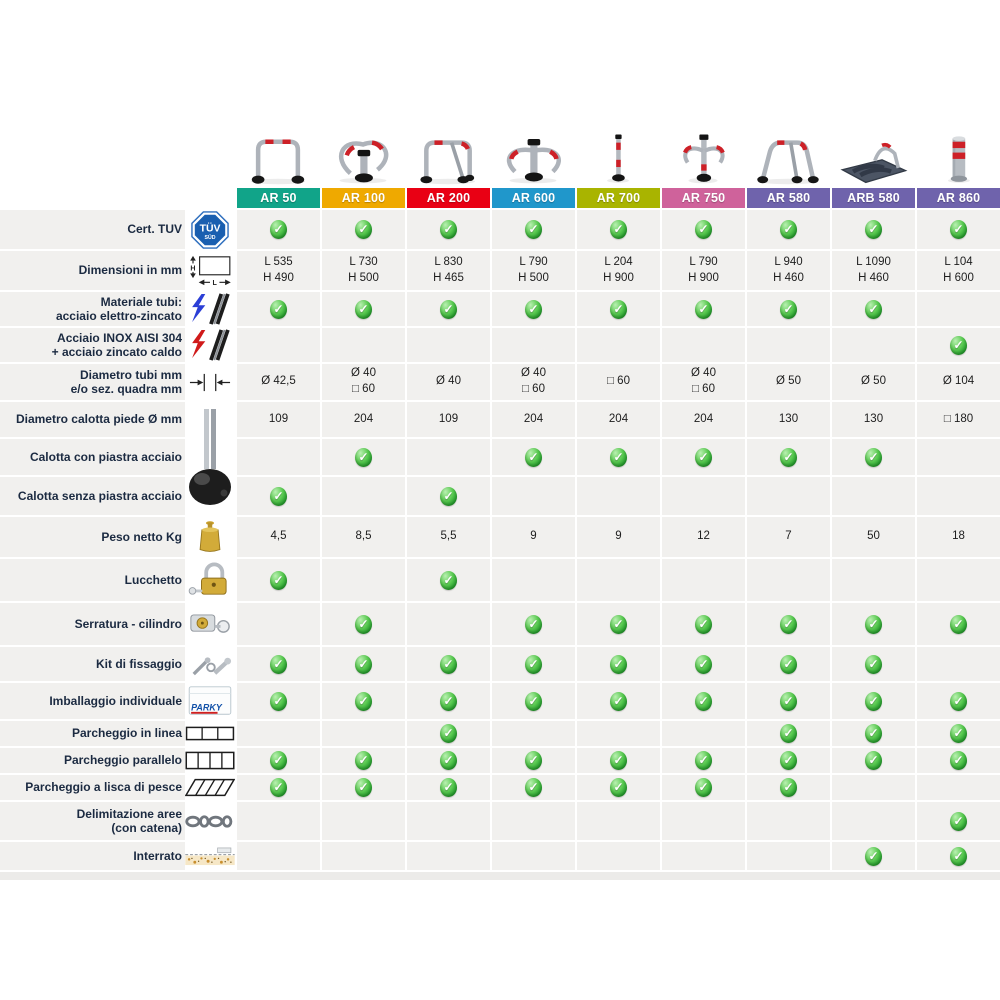 This screenshot has width=1000, height=1000. I want to click on ar860-barrier-image, so click(957, 158).